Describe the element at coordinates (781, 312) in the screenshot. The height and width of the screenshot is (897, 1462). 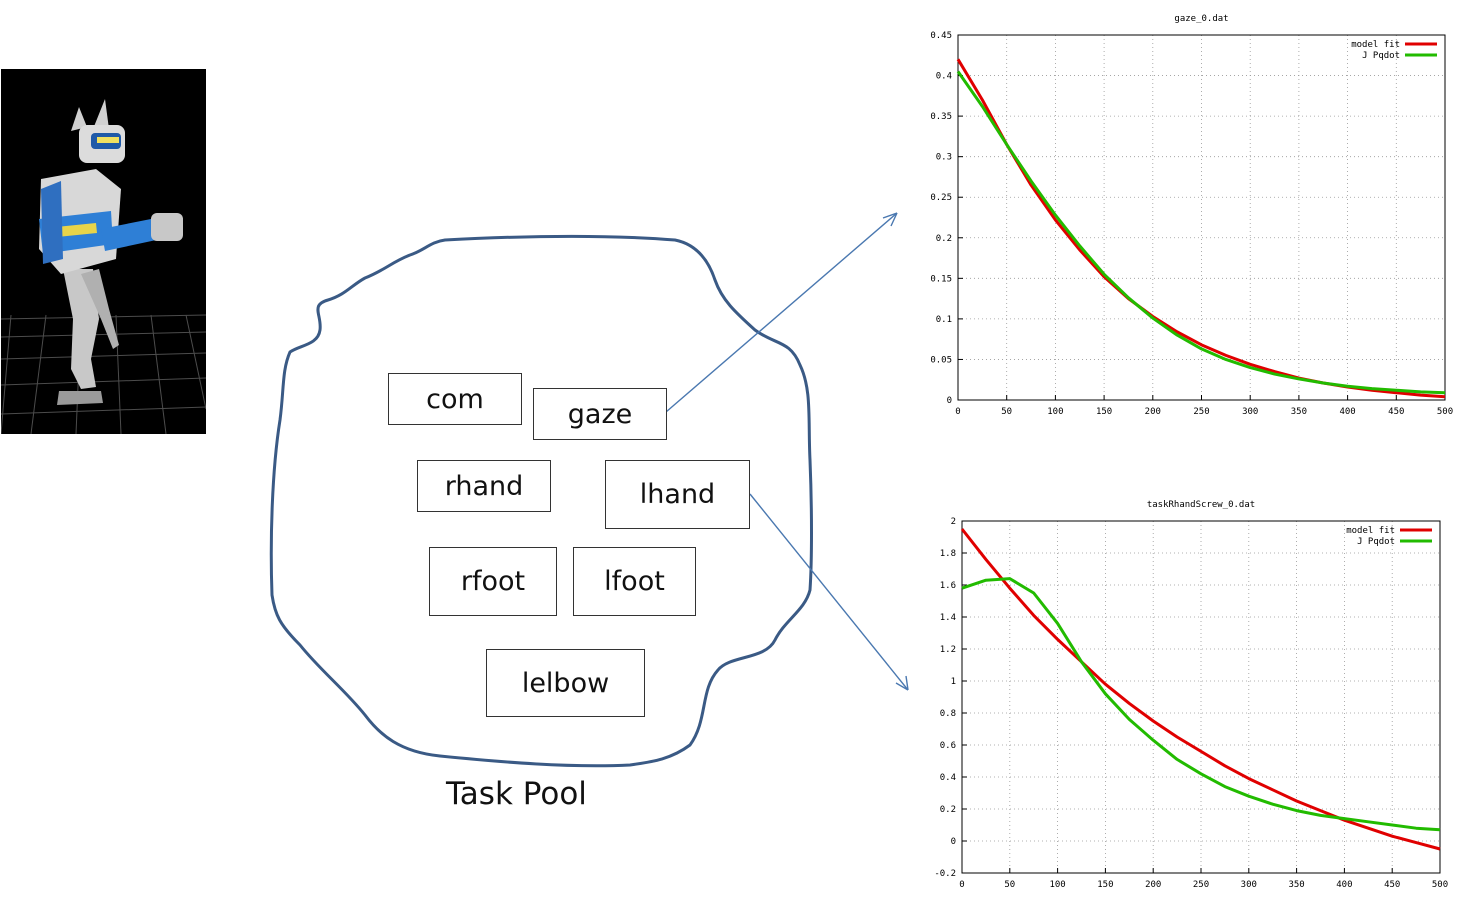
I see `arrow-gaze-to-chart` at that location.